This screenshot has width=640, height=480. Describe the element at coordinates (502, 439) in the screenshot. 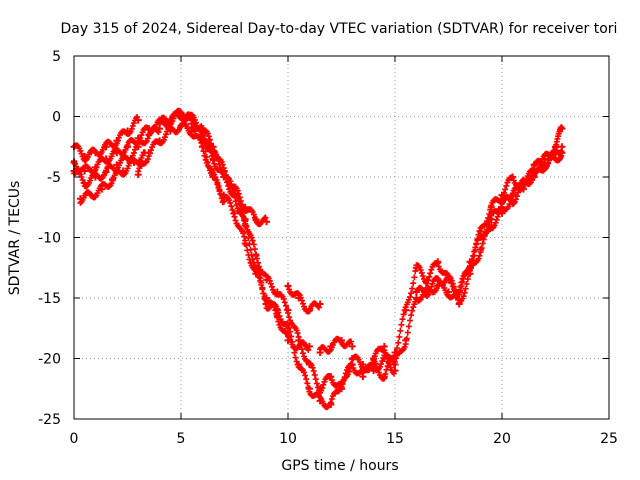

I see `x-tick-label: 20` at that location.